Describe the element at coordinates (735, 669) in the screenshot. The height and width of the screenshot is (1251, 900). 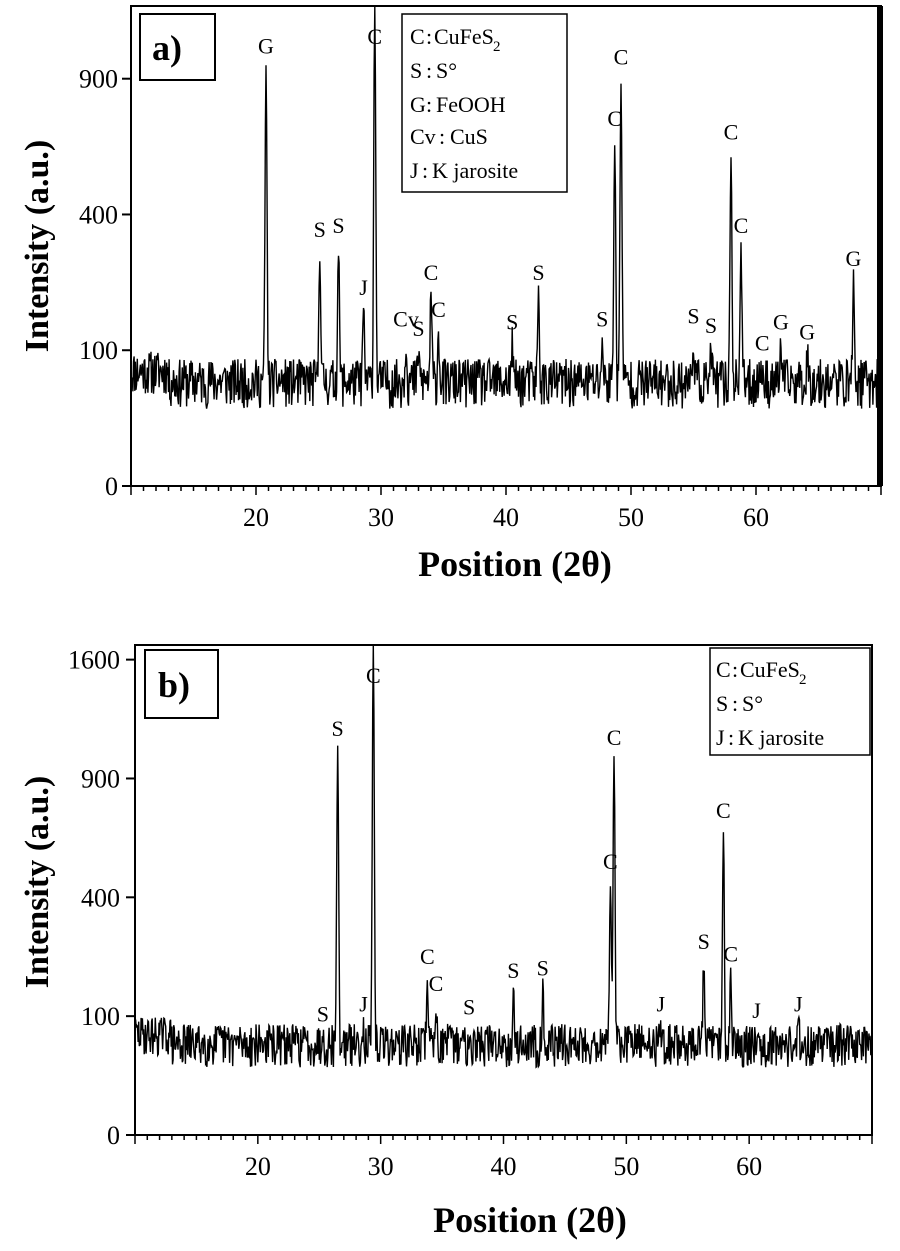
I see `legend-b-0-sep: :` at that location.